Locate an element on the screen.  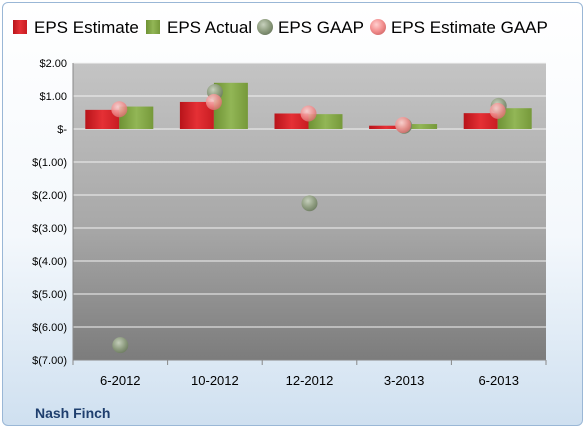
category-group-6-2012: 6-2012 is located at coordinates (119, 244).